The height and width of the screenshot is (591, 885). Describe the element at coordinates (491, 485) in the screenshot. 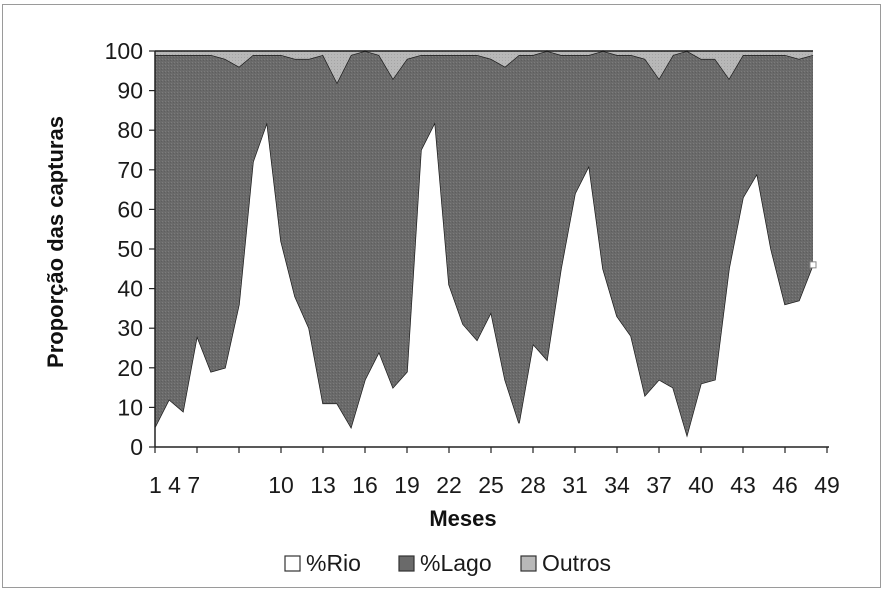

I see `x-tick-label: 25` at that location.